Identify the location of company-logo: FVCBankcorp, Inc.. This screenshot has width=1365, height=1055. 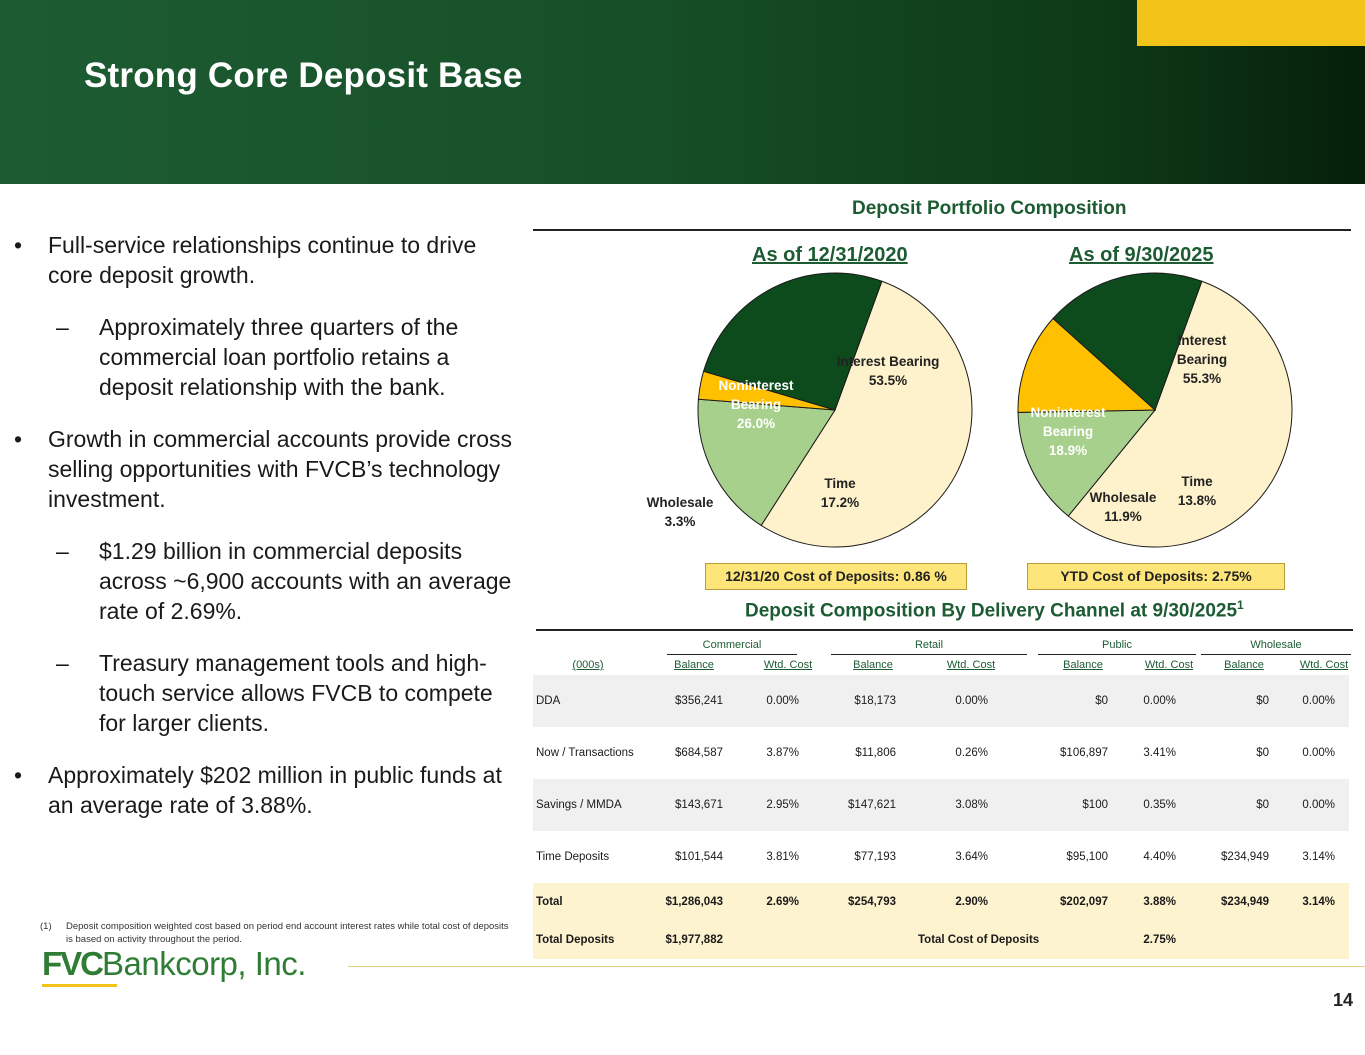
(174, 967).